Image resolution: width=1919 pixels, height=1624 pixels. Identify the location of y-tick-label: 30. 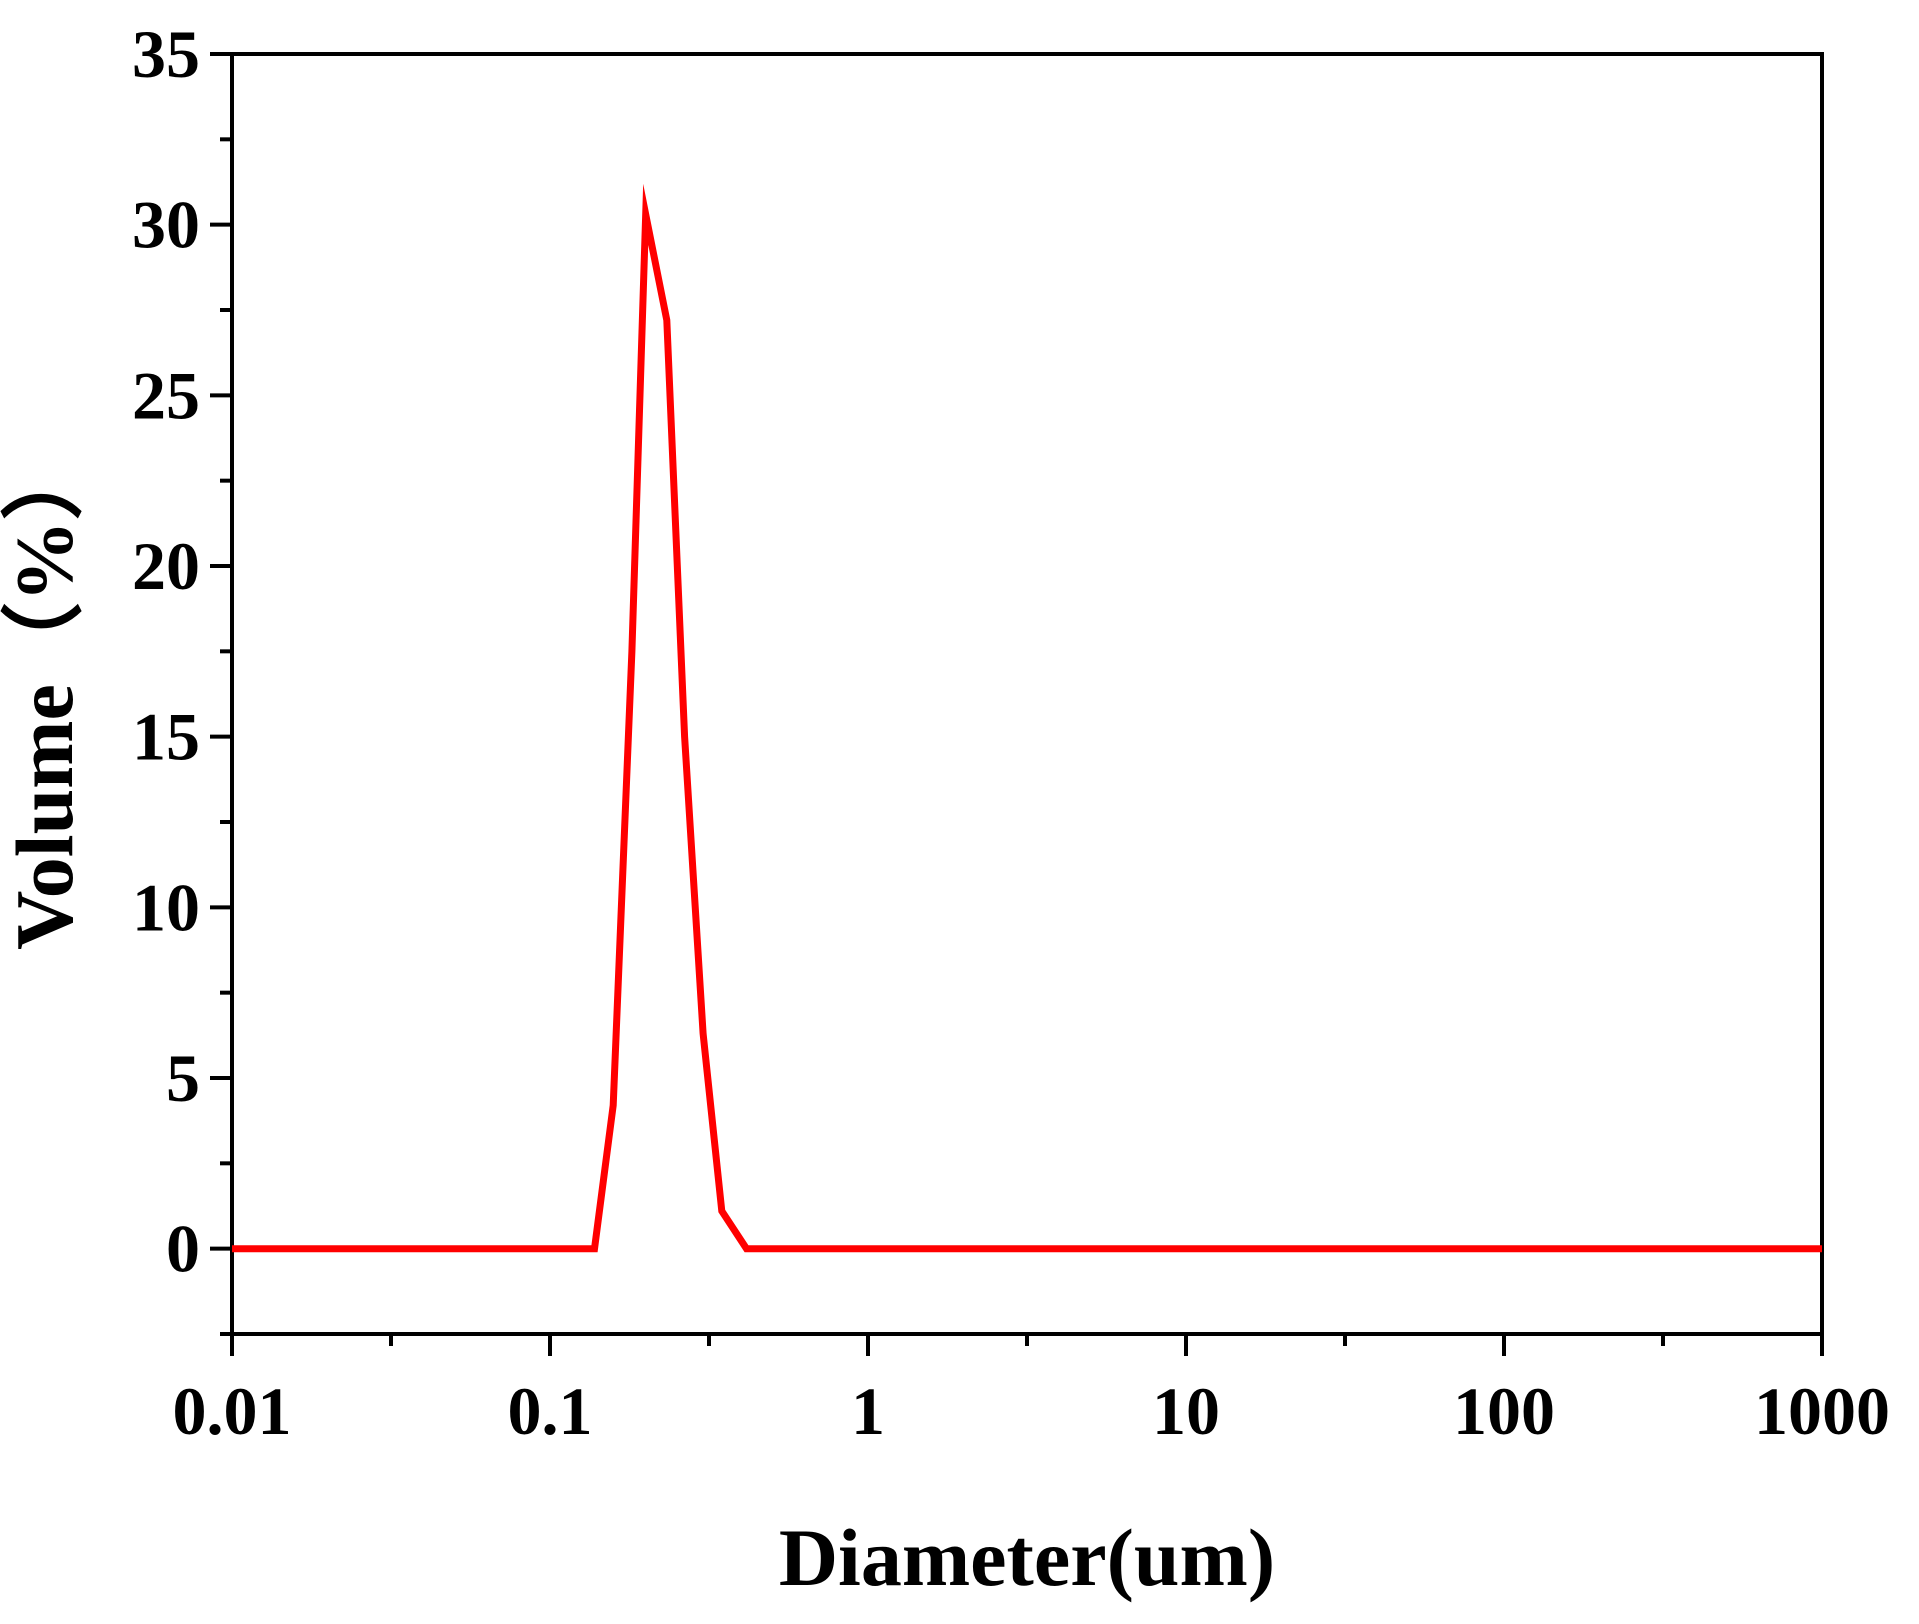
(166, 225).